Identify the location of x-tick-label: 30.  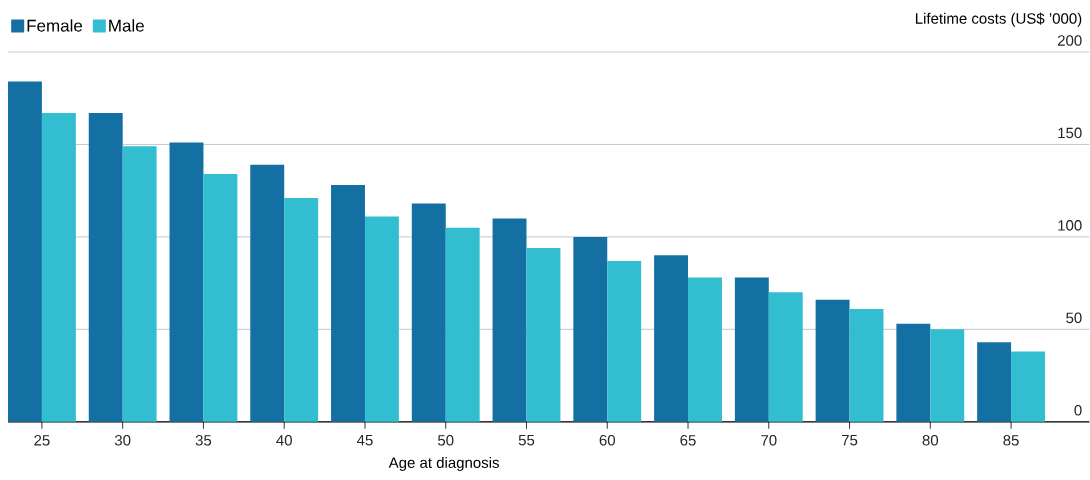
(122, 440).